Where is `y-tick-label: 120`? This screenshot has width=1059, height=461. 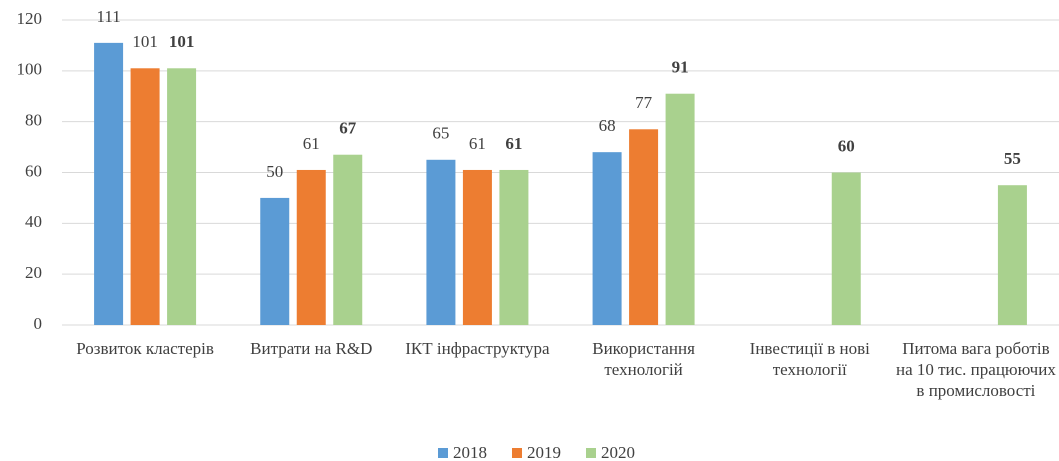 y-tick-label: 120 is located at coordinates (30, 18).